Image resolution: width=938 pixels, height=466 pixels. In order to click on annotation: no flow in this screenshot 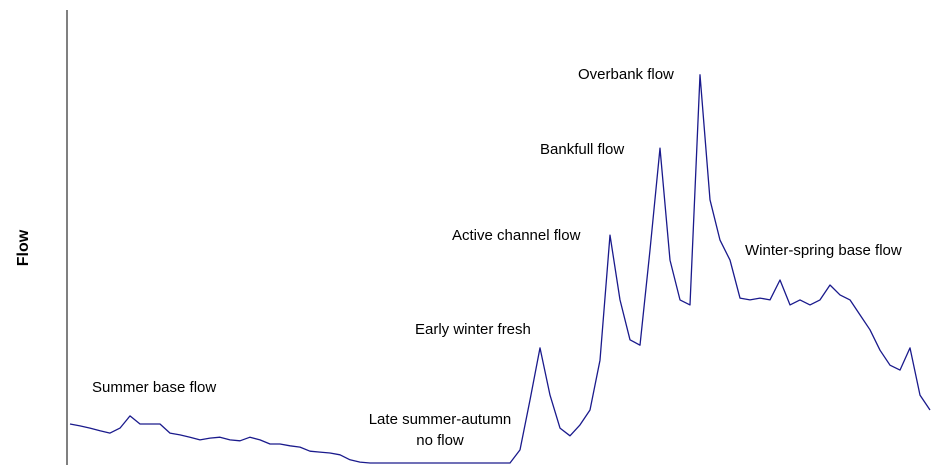, I will do `click(440, 440)`.